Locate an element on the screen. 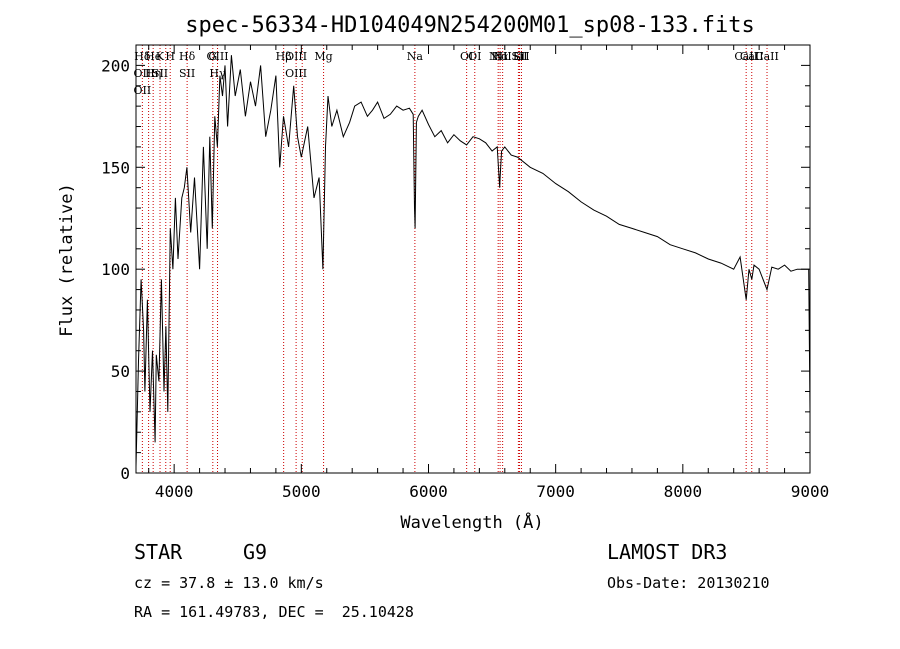 The height and width of the screenshot is (649, 900). line-marker-label: Hβ is located at coordinates (284, 56).